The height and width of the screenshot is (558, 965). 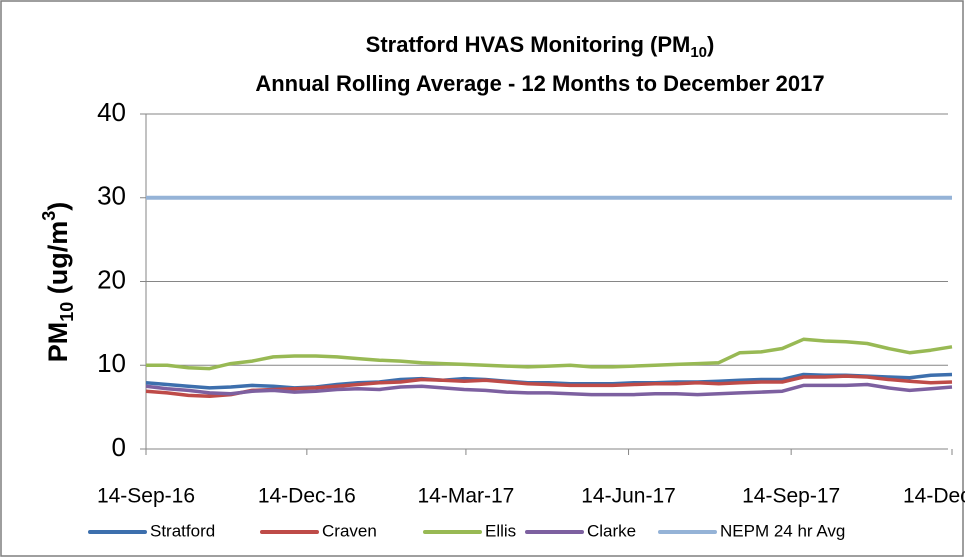 What do you see at coordinates (611, 530) in the screenshot?
I see `legend-label: Clarke` at bounding box center [611, 530].